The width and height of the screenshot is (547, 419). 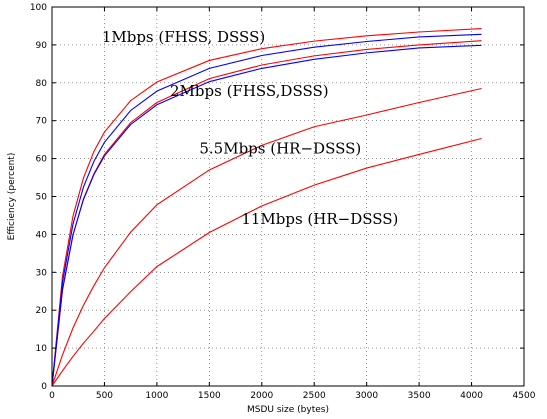 What do you see at coordinates (261, 396) in the screenshot?
I see `x-tick-label: 2000` at bounding box center [261, 396].